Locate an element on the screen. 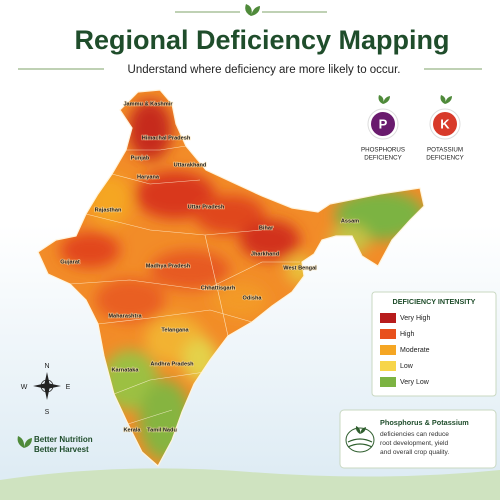 This screenshot has width=500, height=500. icon-symbol: P is located at coordinates (383, 123).